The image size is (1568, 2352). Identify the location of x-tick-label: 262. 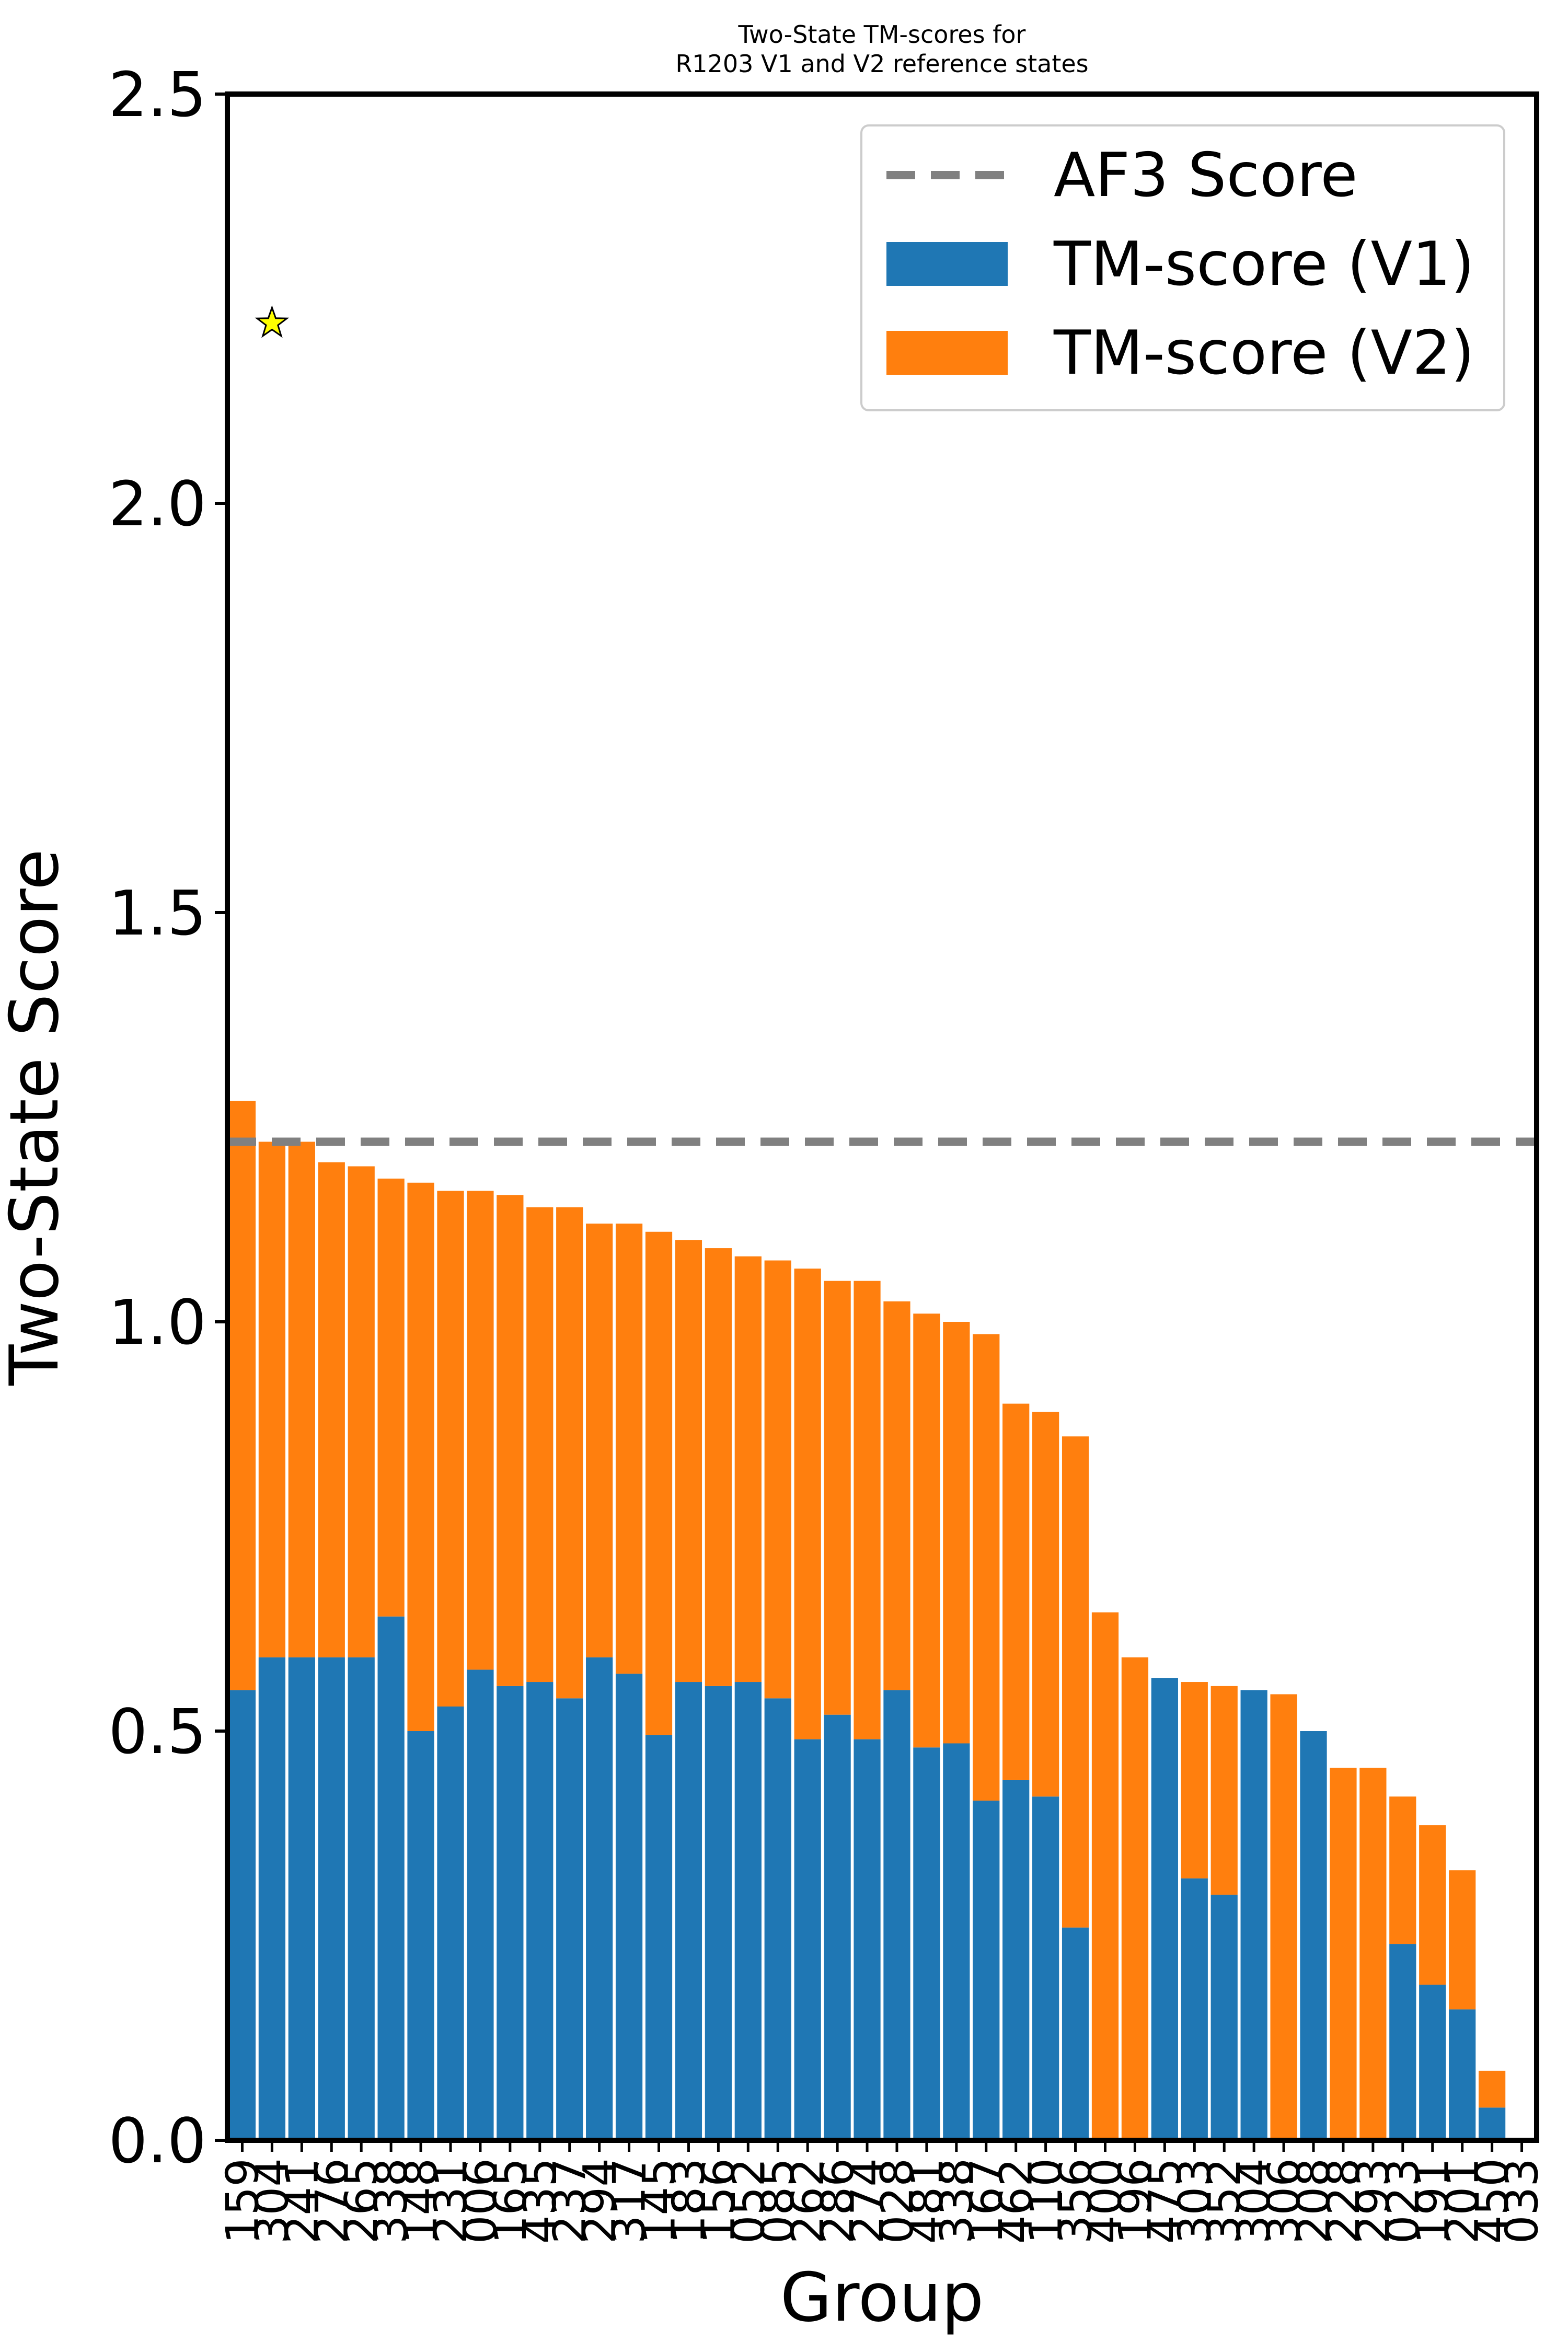
(808, 2201).